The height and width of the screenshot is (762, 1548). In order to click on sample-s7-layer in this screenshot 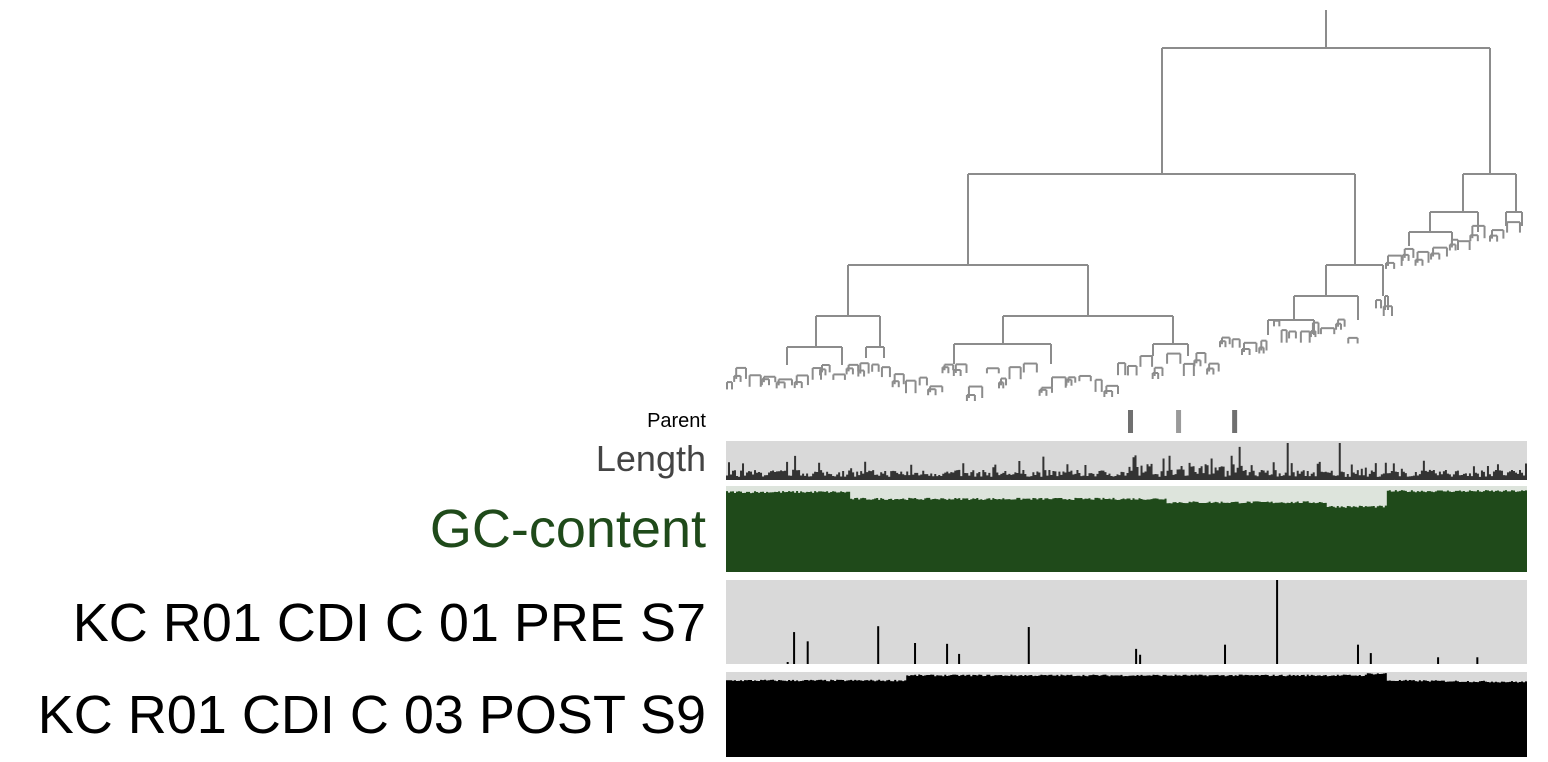, I will do `click(1126, 622)`.